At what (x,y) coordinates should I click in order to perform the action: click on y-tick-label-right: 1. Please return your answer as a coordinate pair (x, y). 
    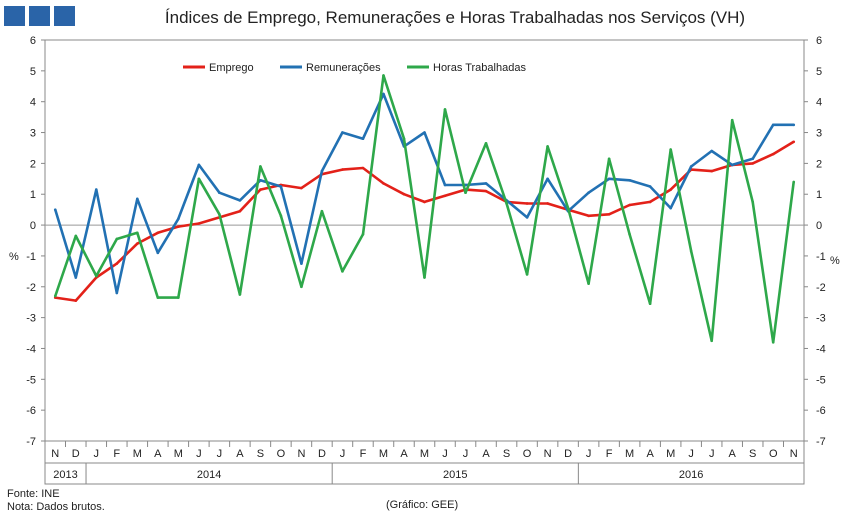
    Looking at the image, I should click on (819, 195).